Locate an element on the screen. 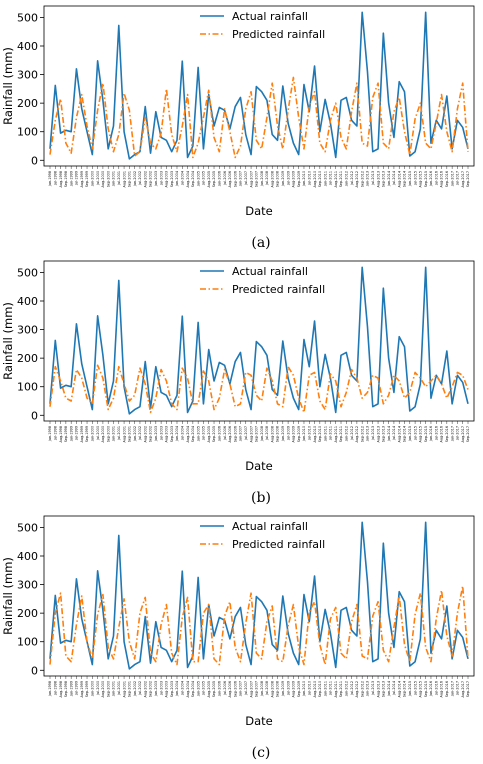 This screenshot has width=483, height=764. x-tick-label: Sep-2006 is located at coordinates (235, 434).